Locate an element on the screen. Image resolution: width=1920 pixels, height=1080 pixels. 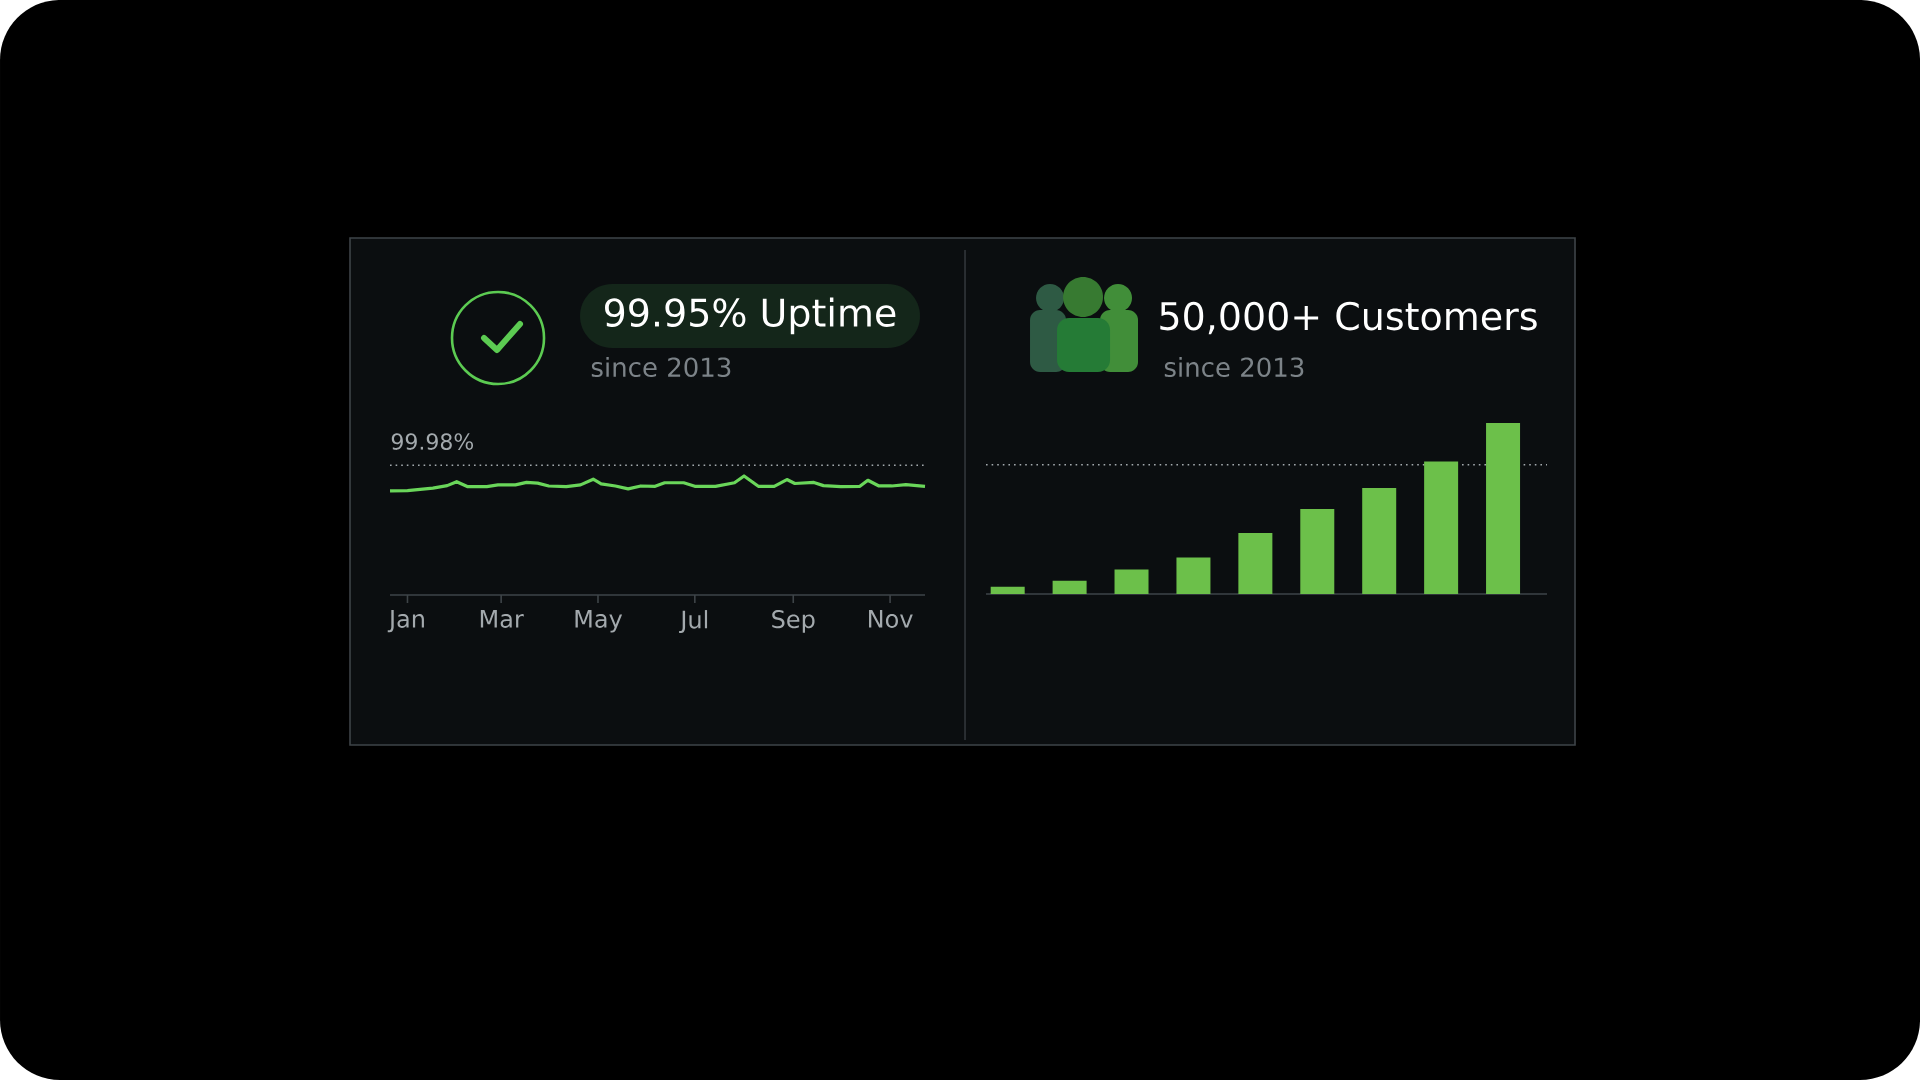
text: 99.98% is located at coordinates (432, 441).